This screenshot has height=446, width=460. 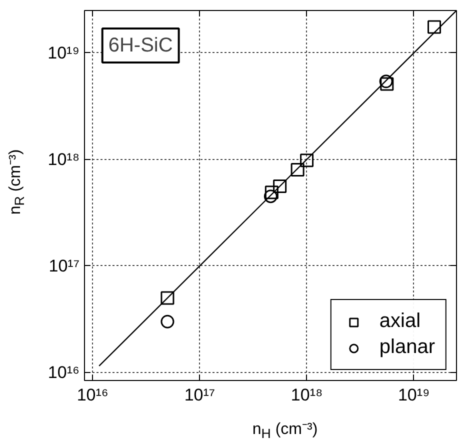 I want to click on annotation: 6H-SiC, so click(x=140, y=45).